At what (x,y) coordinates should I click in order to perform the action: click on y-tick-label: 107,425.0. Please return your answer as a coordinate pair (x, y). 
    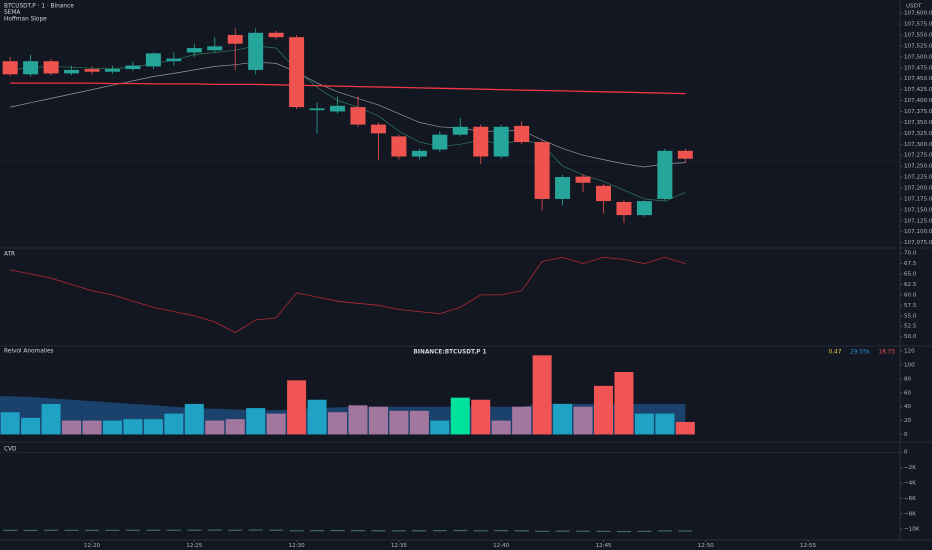
    Looking at the image, I should click on (918, 90).